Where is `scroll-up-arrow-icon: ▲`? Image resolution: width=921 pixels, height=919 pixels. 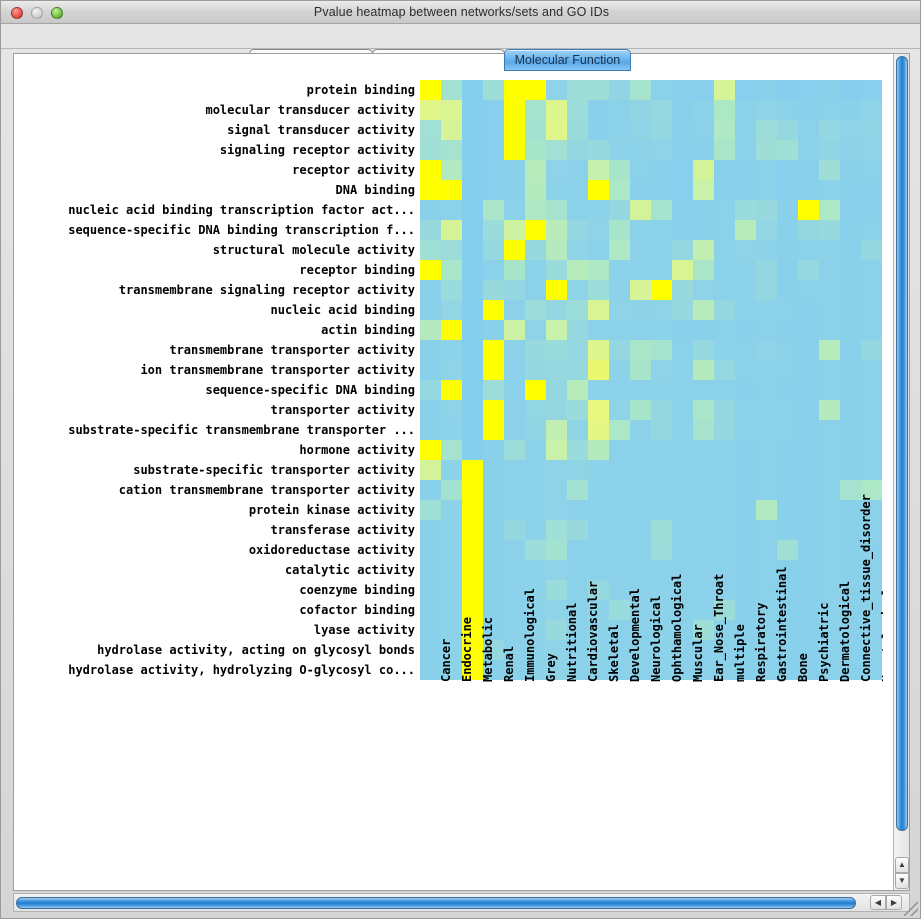
scroll-up-arrow-icon: ▲ is located at coordinates (902, 865).